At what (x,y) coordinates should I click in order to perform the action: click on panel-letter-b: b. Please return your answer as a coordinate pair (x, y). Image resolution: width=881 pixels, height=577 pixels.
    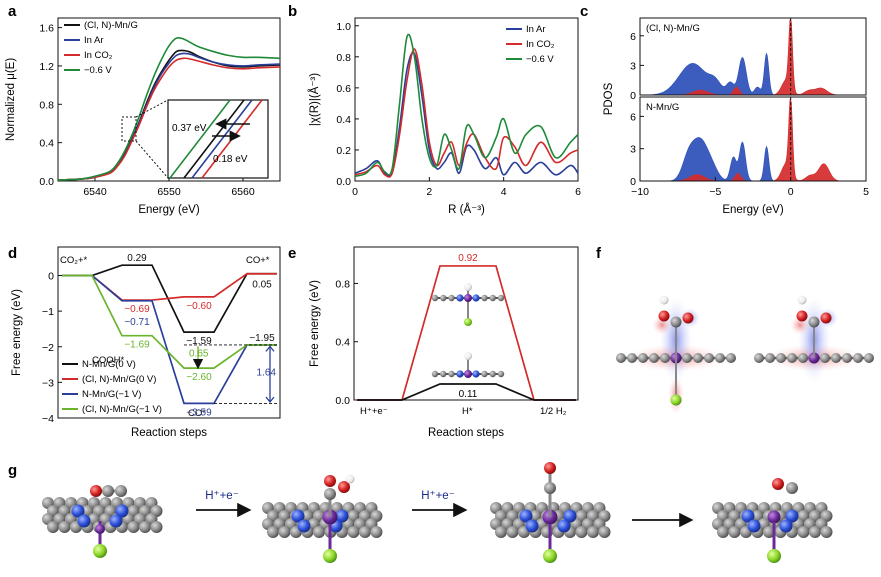
    Looking at the image, I should click on (292, 11).